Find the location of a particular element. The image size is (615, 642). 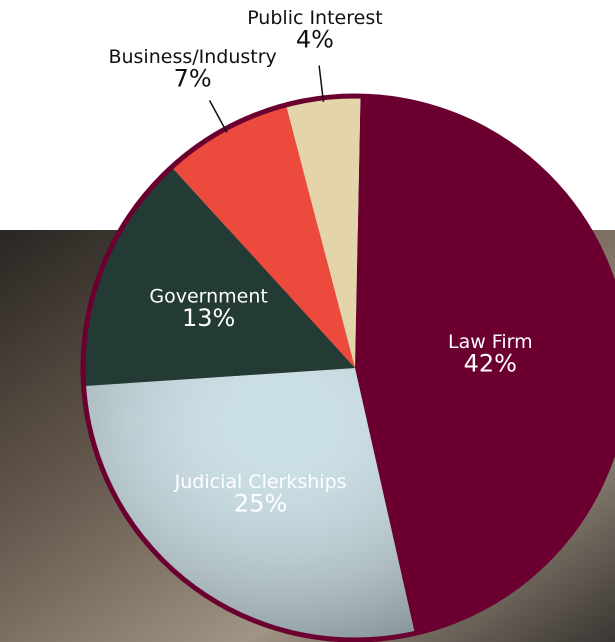

slice-name: Public Interest is located at coordinates (315, 18).